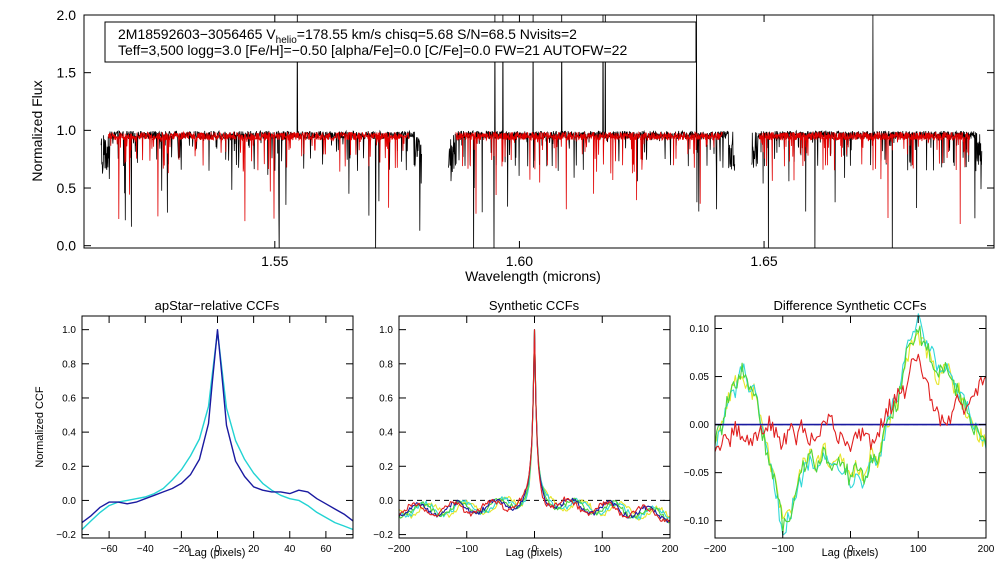  I want to click on apstar-ccf-y-label: Normalized CCF, so click(40, 427).